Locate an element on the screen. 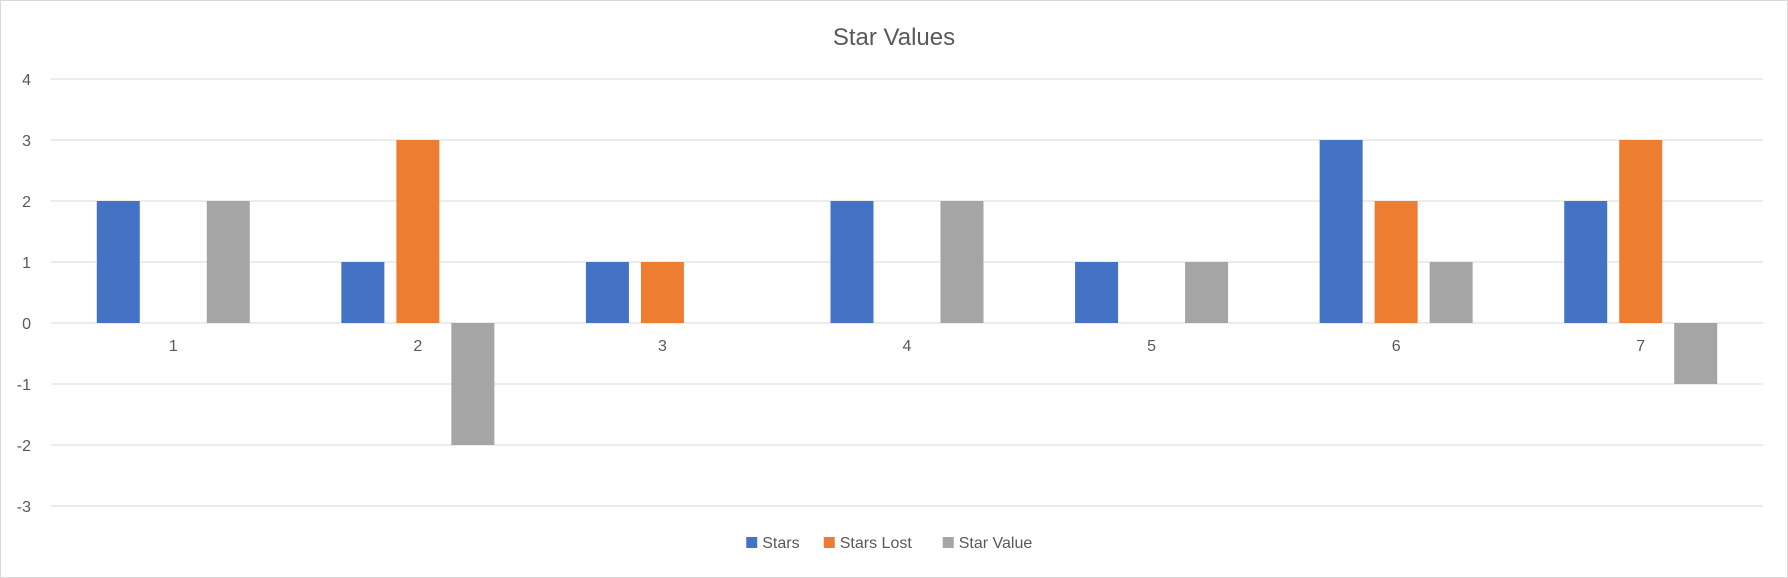 This screenshot has height=578, width=1788. x-tick-label: 2 is located at coordinates (417, 346).